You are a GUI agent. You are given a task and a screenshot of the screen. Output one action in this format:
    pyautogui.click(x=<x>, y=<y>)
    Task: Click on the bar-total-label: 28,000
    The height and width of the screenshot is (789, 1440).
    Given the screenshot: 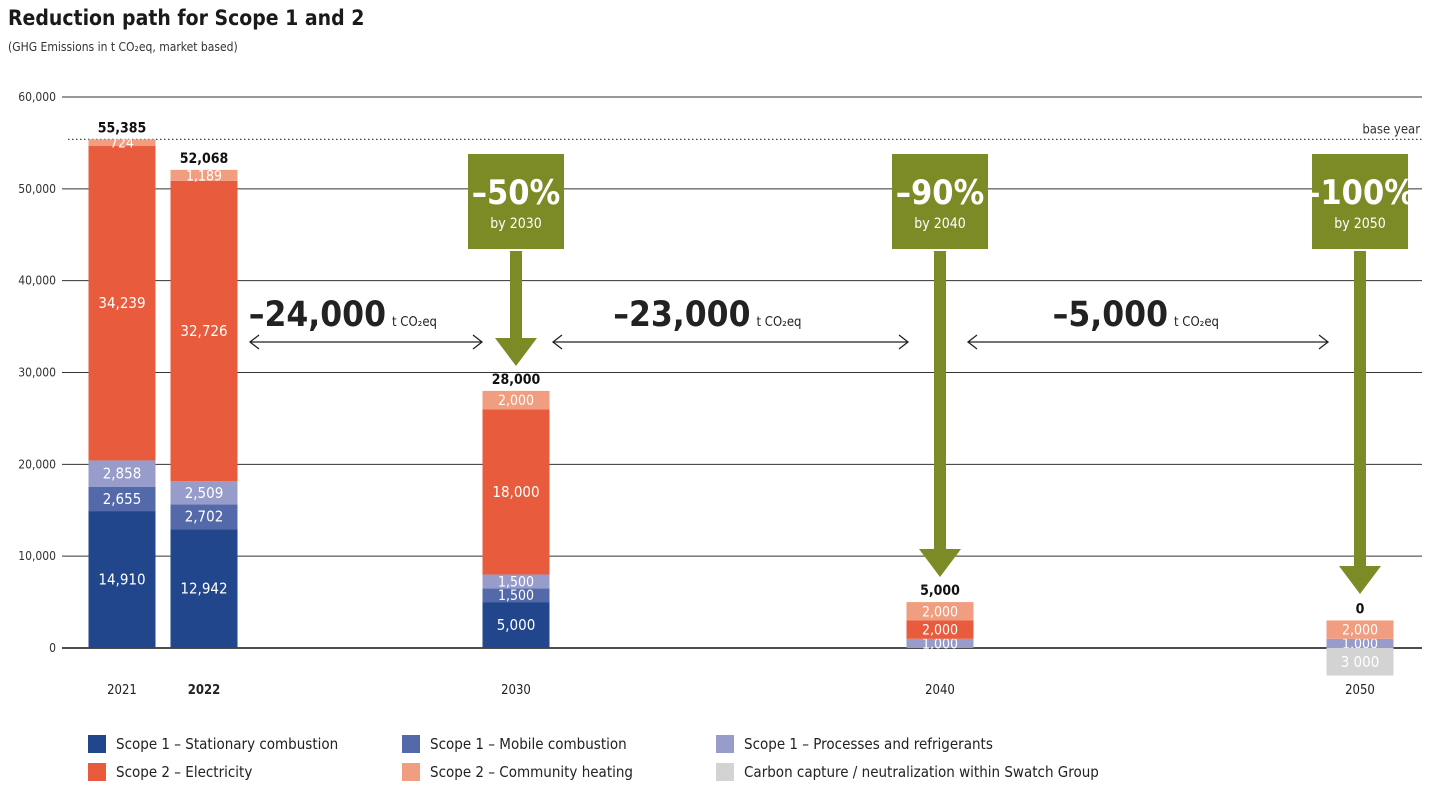 What is the action you would take?
    pyautogui.click(x=516, y=380)
    